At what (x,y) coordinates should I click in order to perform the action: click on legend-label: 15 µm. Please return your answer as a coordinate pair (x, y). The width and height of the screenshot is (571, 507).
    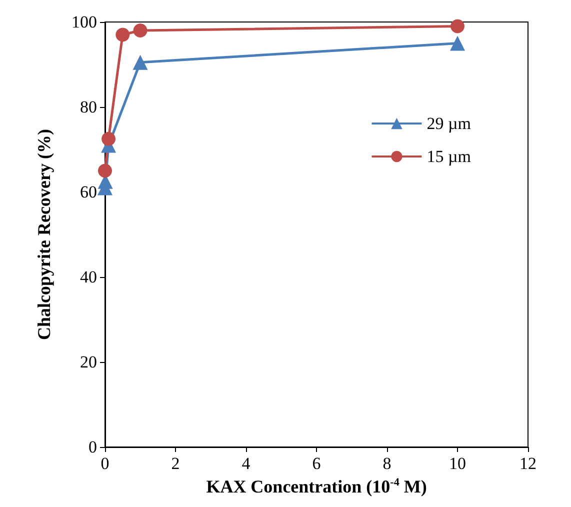
    Looking at the image, I should click on (449, 156).